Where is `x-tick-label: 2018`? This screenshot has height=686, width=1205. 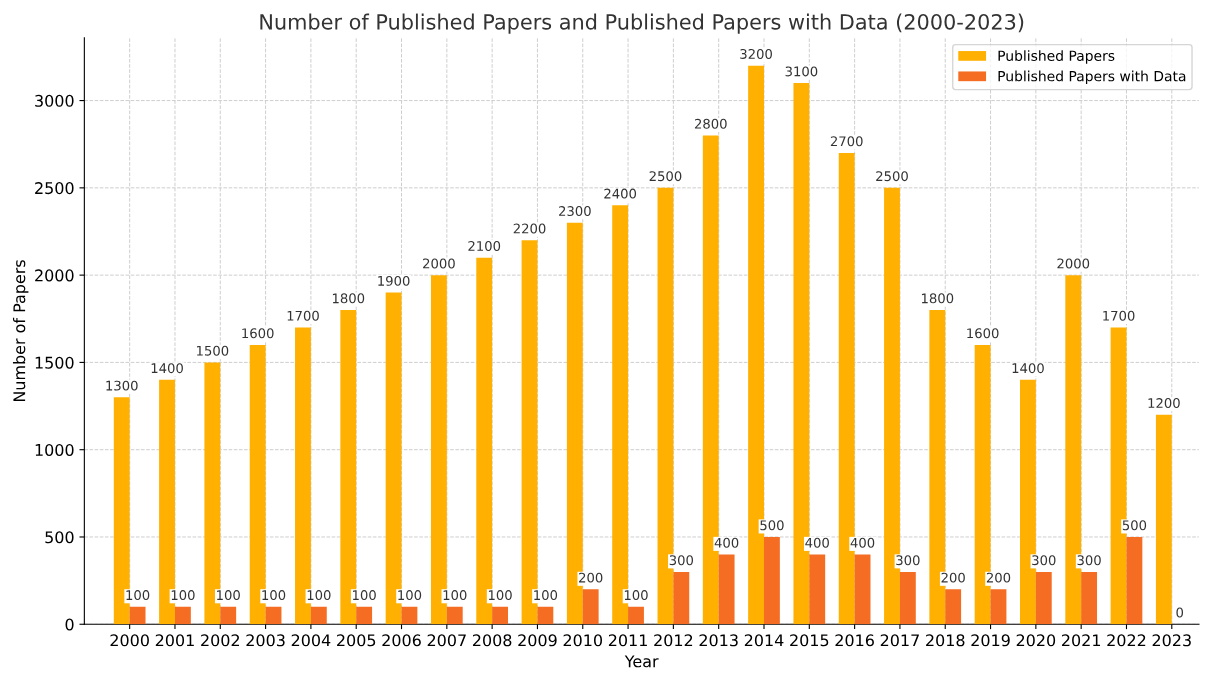
x-tick-label: 2018 is located at coordinates (945, 640).